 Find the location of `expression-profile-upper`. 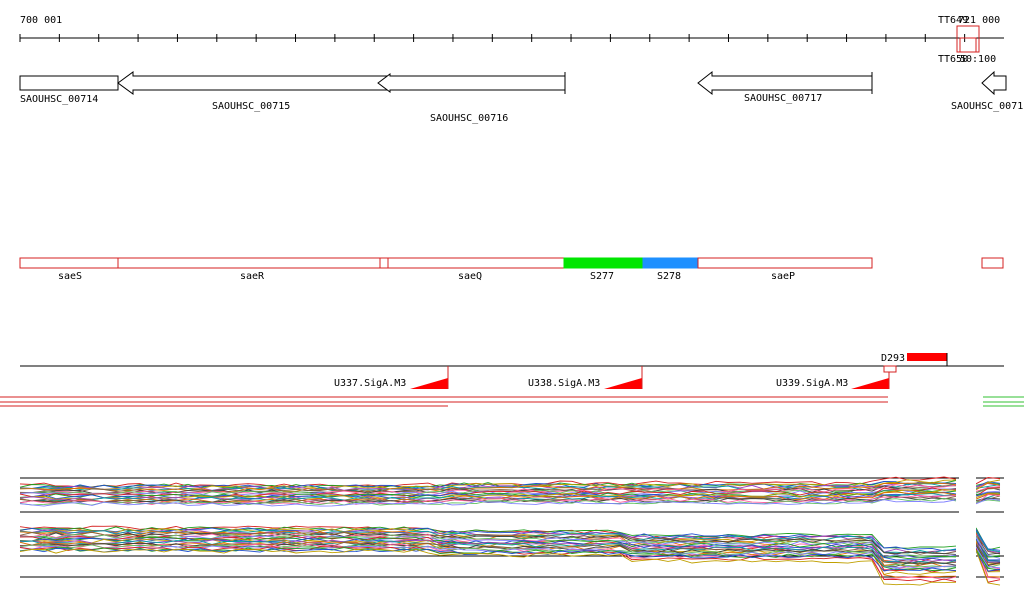

expression-profile-upper is located at coordinates (511, 494).